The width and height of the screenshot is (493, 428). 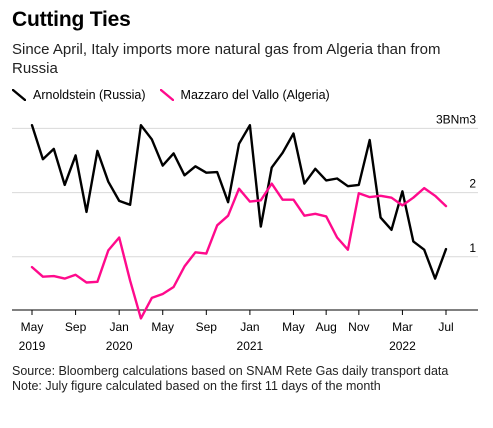 I want to click on x-tick-year-label: 2019, so click(x=32, y=346).